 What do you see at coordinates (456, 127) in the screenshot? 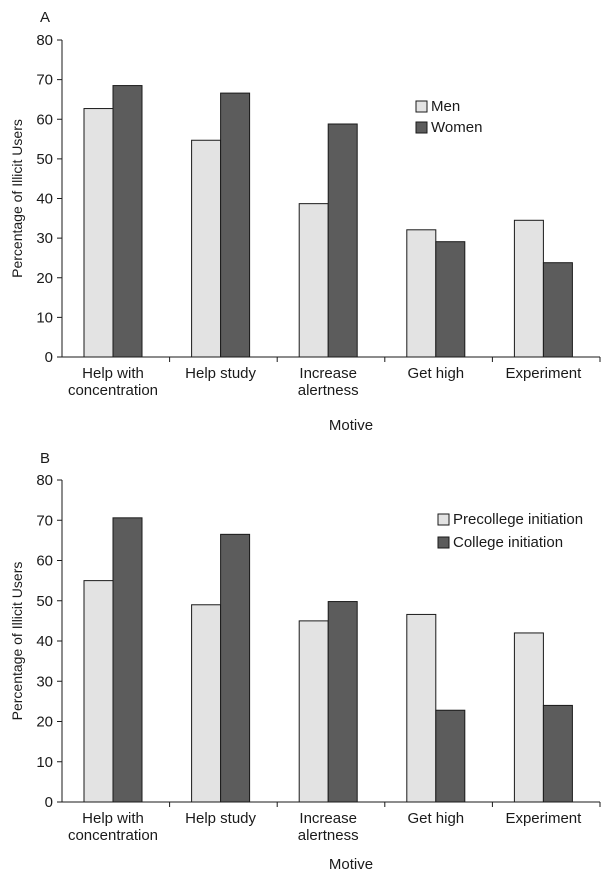
I see `legend-label: Women` at bounding box center [456, 127].